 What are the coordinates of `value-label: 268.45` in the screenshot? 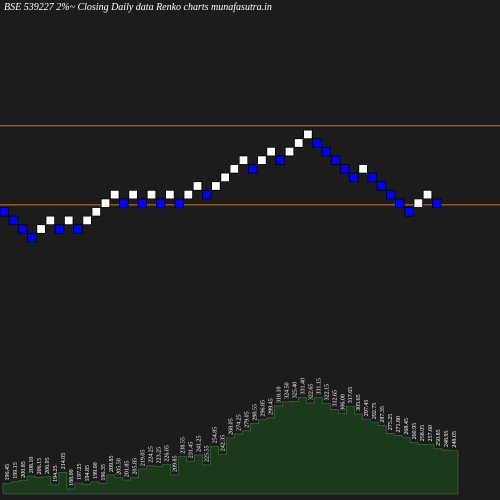 It's located at (407, 426).